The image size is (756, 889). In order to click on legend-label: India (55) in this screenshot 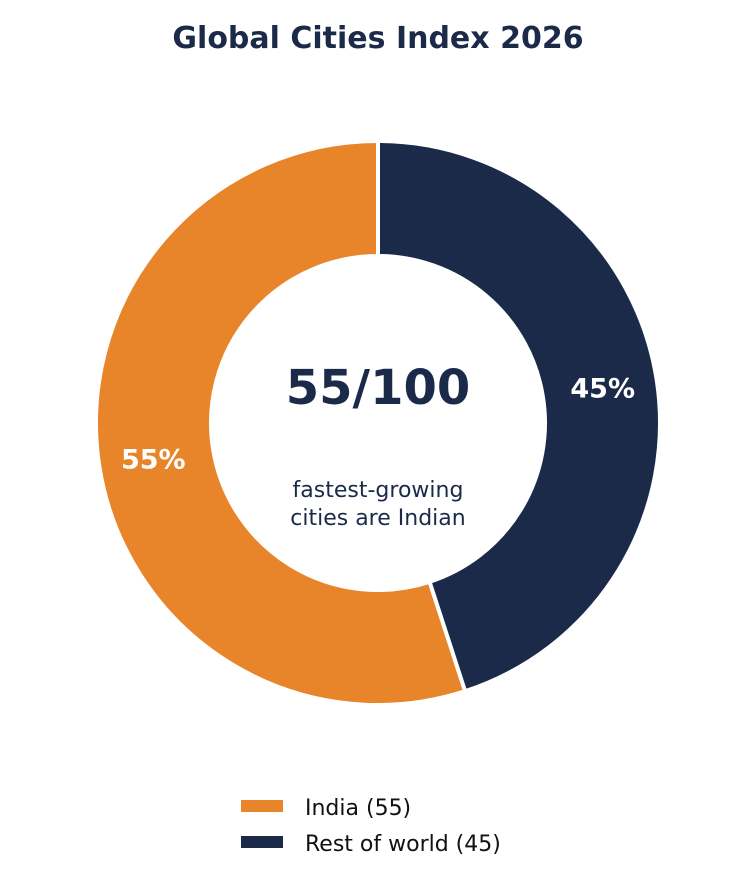, I will do `click(358, 808)`.